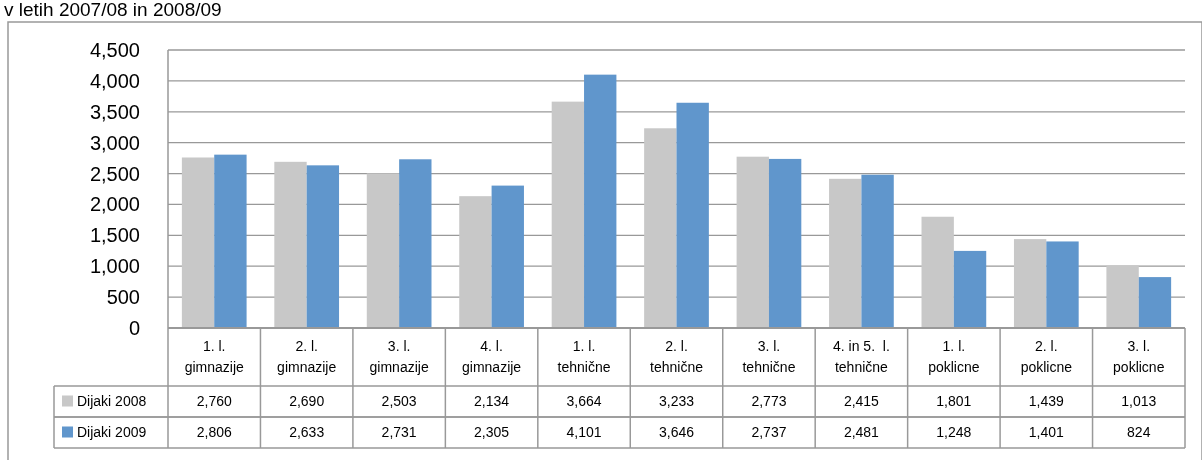  What do you see at coordinates (114, 266) in the screenshot?
I see `y-tick-label: 1,000` at bounding box center [114, 266].